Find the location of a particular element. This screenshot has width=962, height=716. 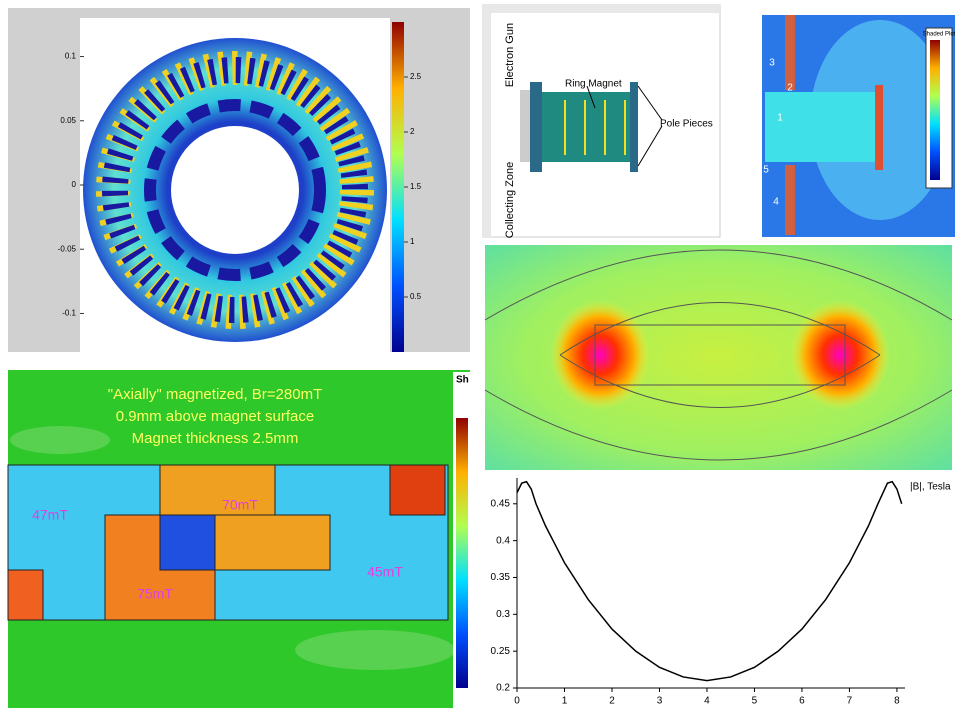

legend-title: Sh is located at coordinates (462, 380).